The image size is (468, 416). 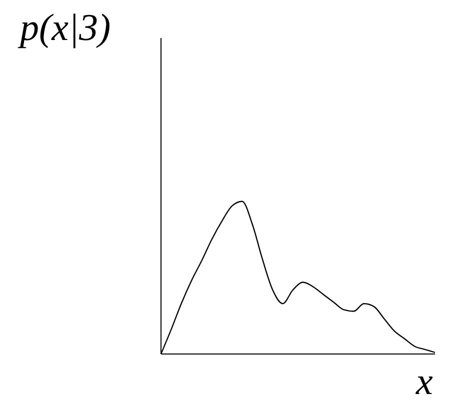 I want to click on x-axis-title: x, so click(x=424, y=382).